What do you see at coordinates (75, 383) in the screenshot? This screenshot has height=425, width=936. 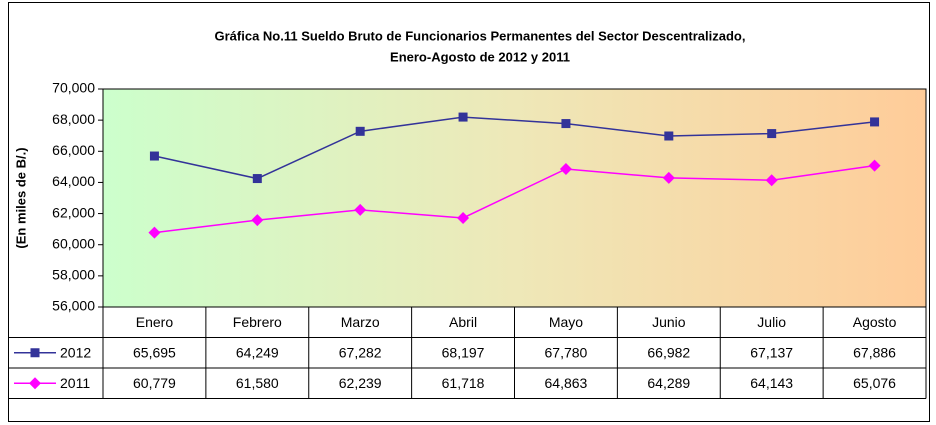 I see `legend-label: 2011` at bounding box center [75, 383].